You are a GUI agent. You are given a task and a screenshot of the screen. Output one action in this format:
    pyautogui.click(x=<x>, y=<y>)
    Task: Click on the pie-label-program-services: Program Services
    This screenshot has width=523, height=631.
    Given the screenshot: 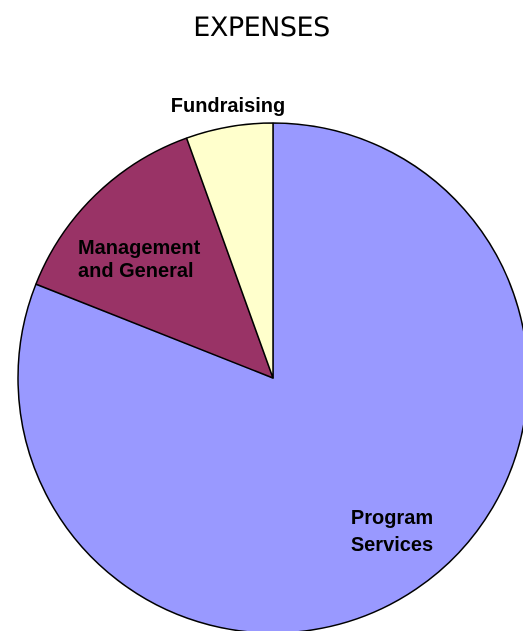 What is the action you would take?
    pyautogui.click(x=392, y=531)
    